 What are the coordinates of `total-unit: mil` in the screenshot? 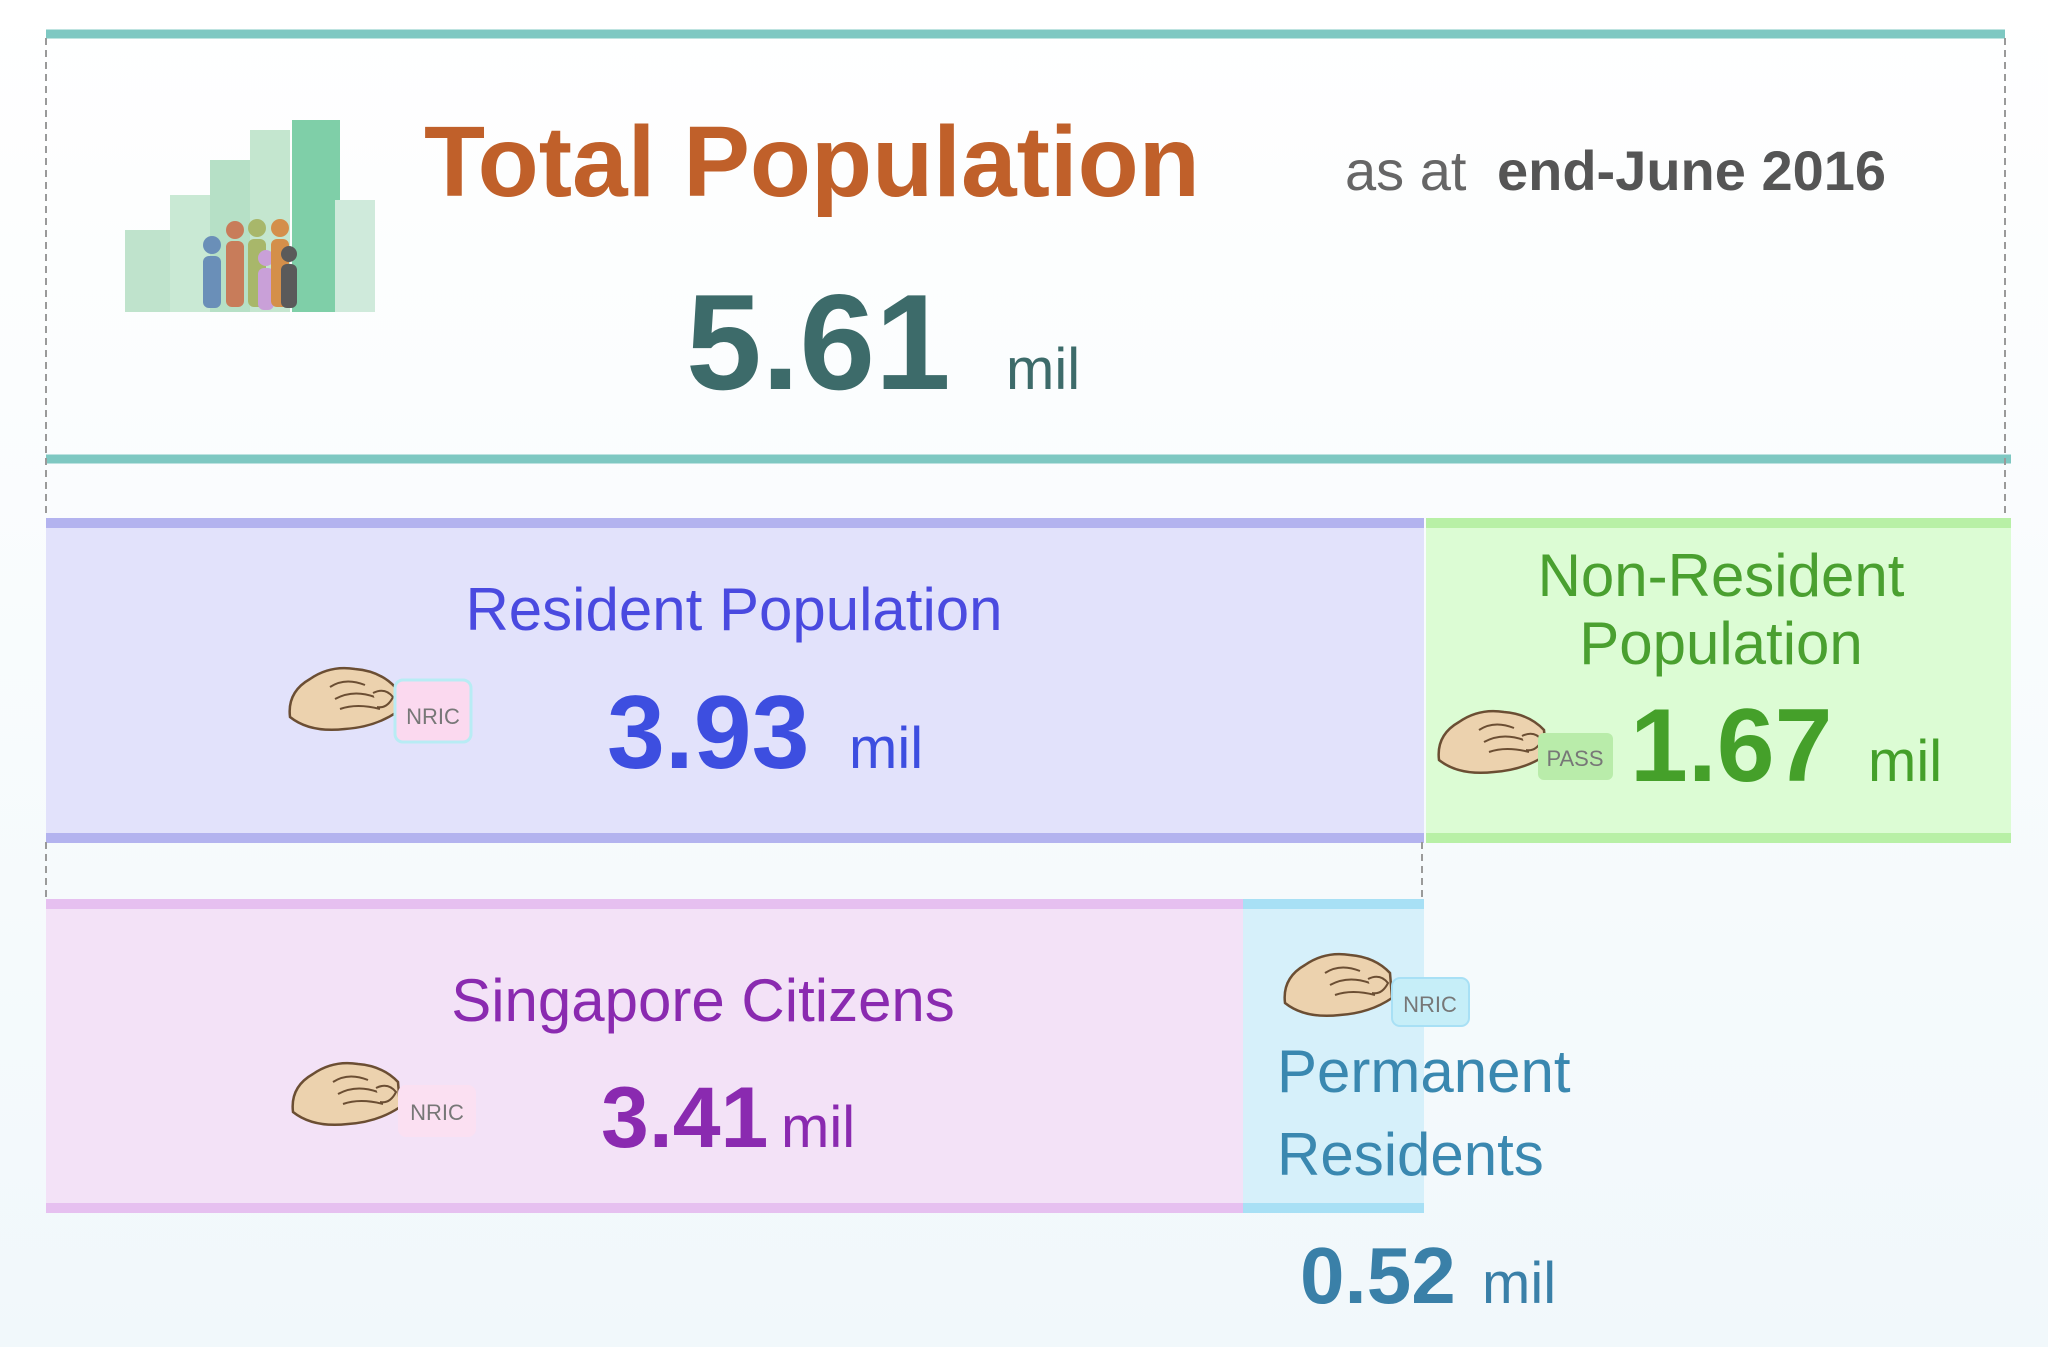 It's located at (1043, 369).